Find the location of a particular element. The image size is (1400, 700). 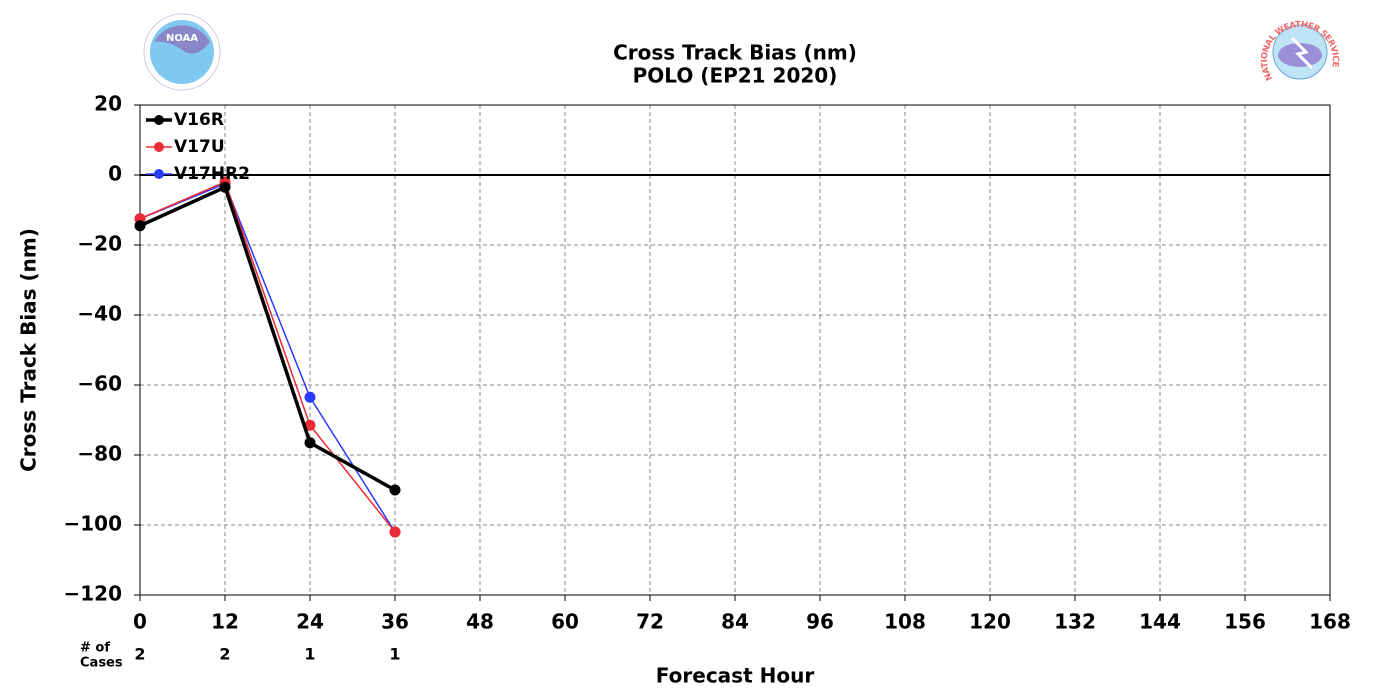

cases-label: # of is located at coordinates (95, 648).